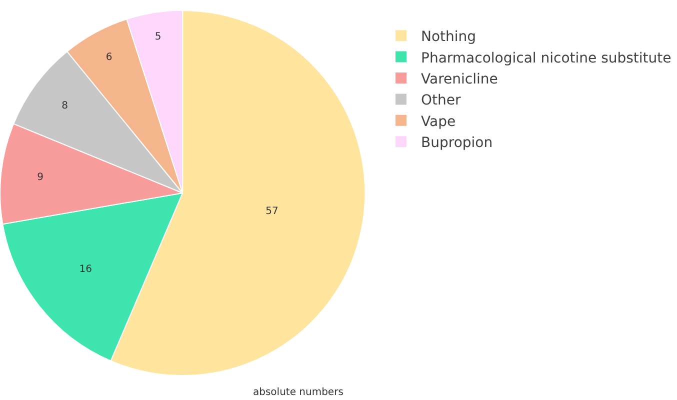  Describe the element at coordinates (109, 58) in the screenshot. I see `data-label: 6` at that location.